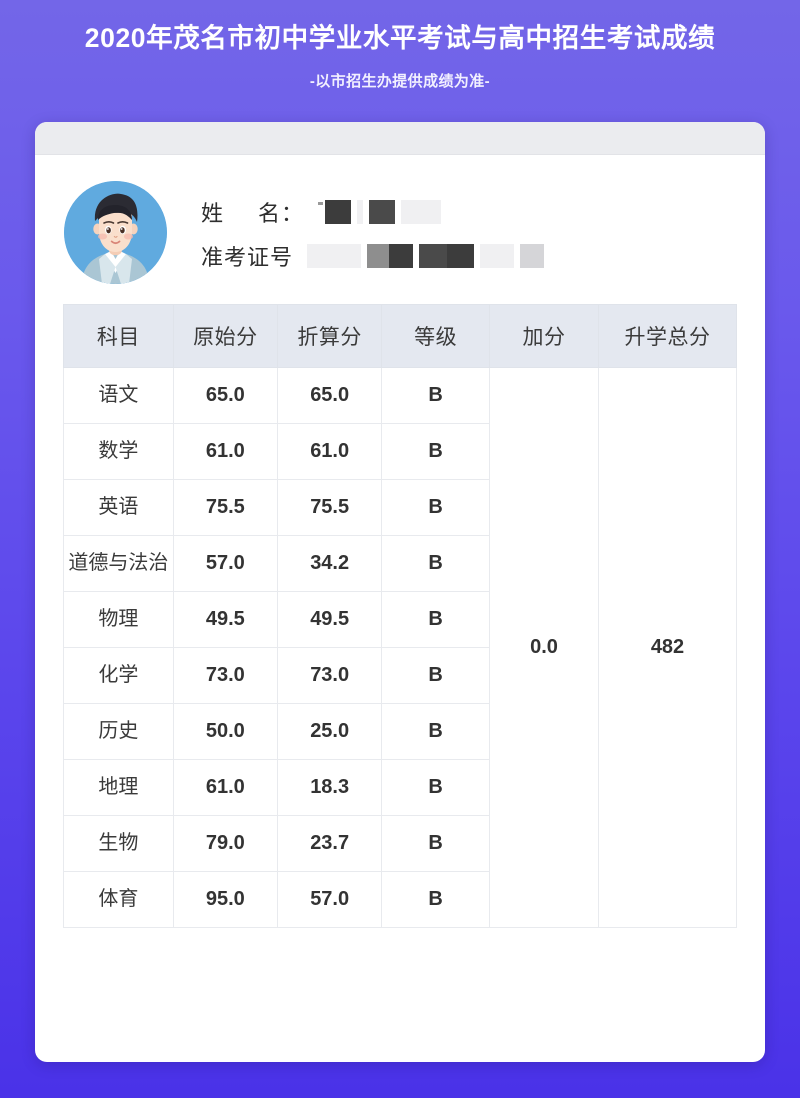 The image size is (800, 1098). What do you see at coordinates (225, 395) in the screenshot?
I see `cell-raw-score: 65.0` at bounding box center [225, 395].